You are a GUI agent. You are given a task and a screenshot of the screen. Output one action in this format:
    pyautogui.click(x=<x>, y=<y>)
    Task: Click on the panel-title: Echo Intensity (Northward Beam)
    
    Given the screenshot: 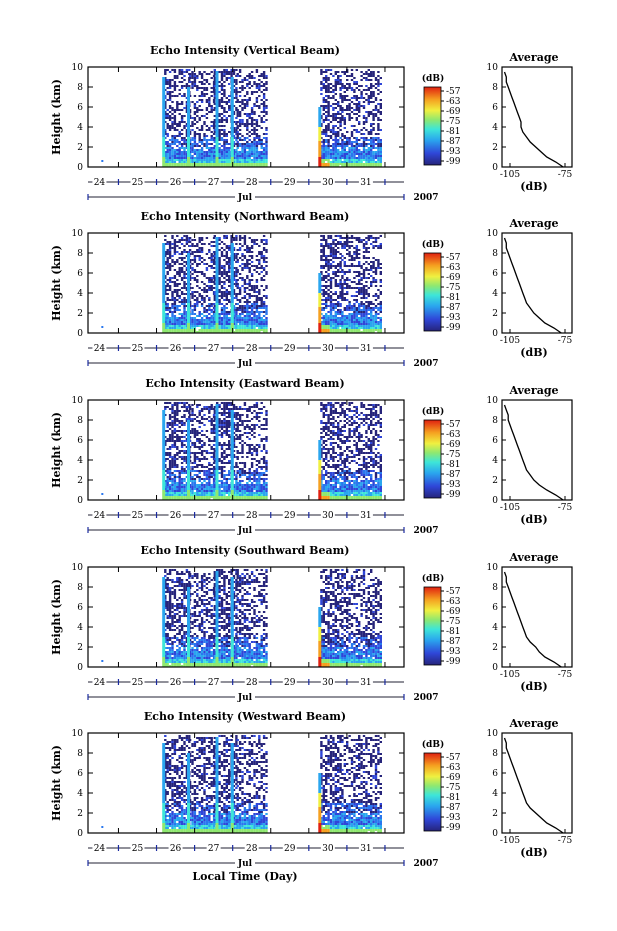 What is the action you would take?
    pyautogui.click(x=245, y=216)
    